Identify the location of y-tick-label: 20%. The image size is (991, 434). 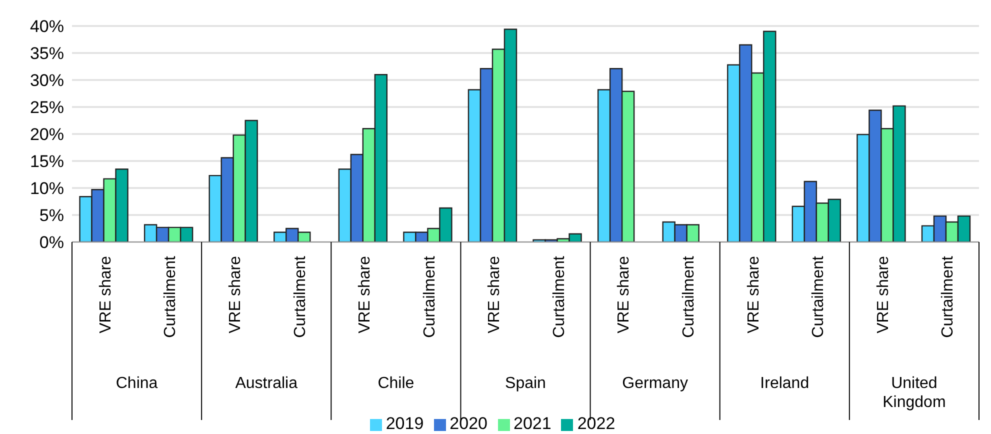
(47, 134).